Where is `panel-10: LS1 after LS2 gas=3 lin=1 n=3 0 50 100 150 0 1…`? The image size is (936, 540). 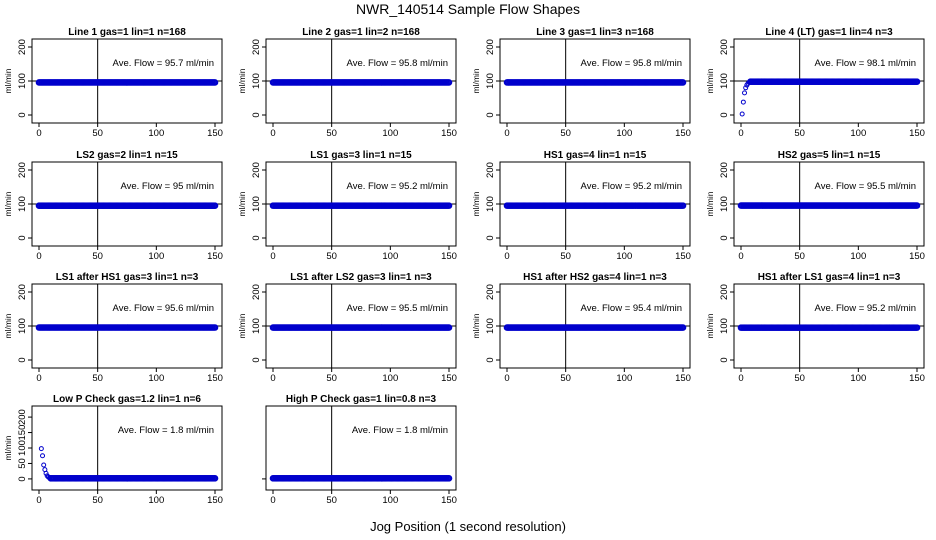
panel-10: LS1 after LS2 gas=3 lin=1 n=3 0 50 100 150 0 1… is located at coordinates (347, 328).